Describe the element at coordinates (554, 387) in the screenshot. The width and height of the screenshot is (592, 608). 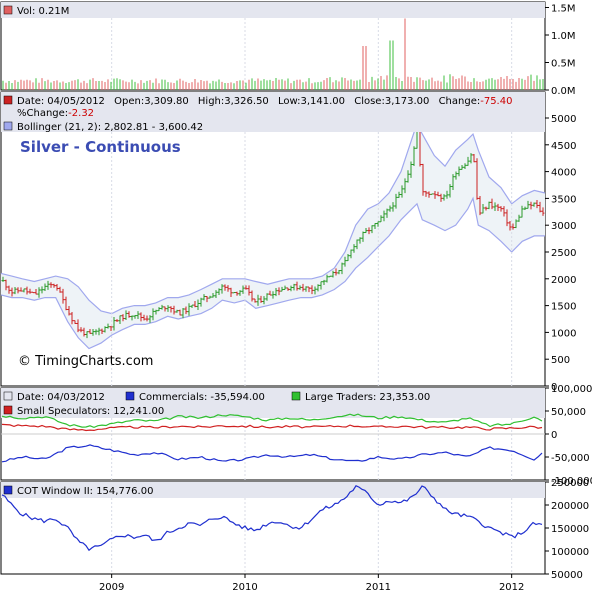
I see `price-tick-label: 0` at that location.